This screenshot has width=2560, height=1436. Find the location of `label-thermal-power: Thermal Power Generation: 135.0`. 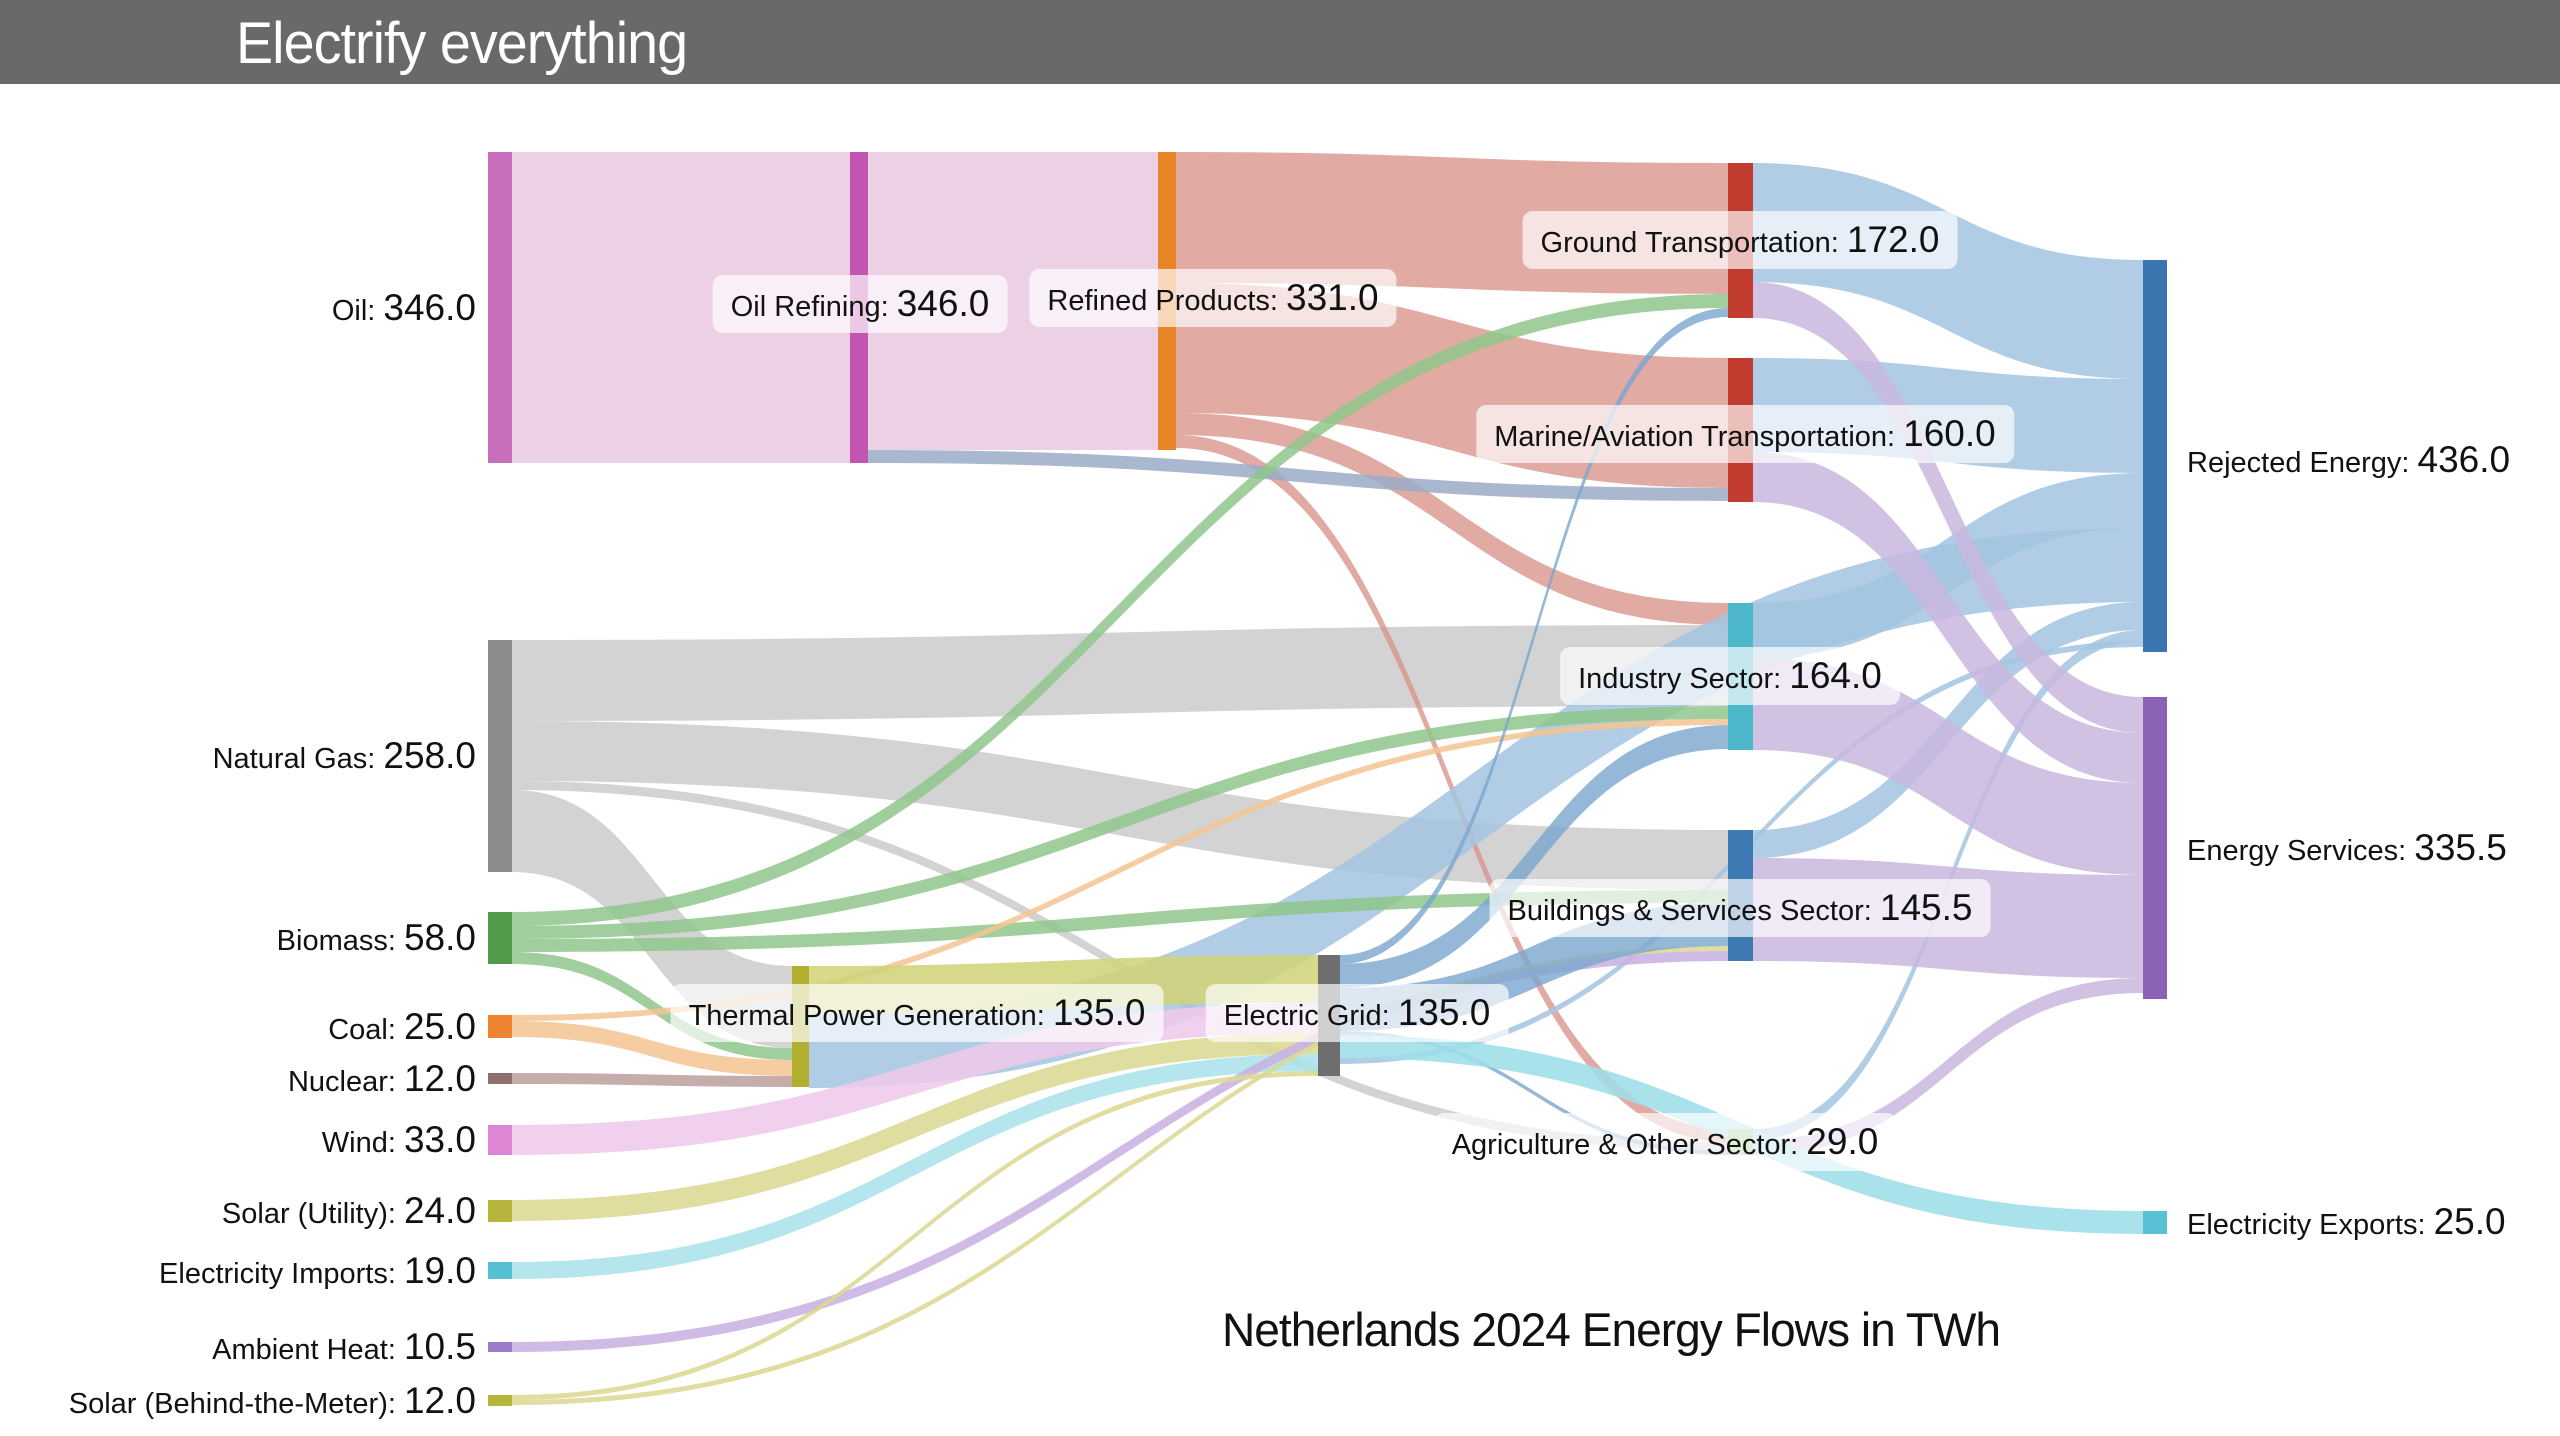

label-thermal-power: Thermal Power Generation: 135.0 is located at coordinates (917, 1013).